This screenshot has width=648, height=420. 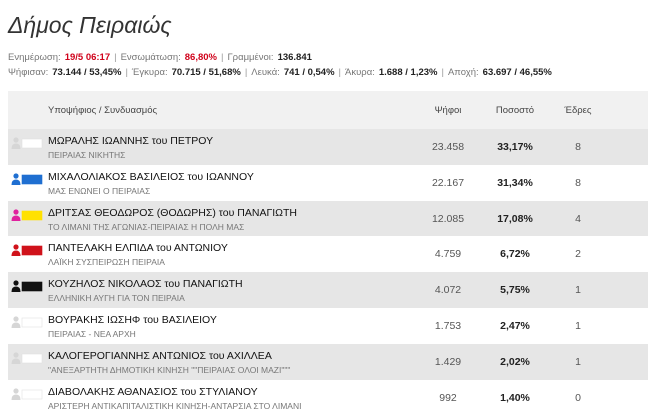 I want to click on column-header: Έδρες, so click(x=578, y=110).